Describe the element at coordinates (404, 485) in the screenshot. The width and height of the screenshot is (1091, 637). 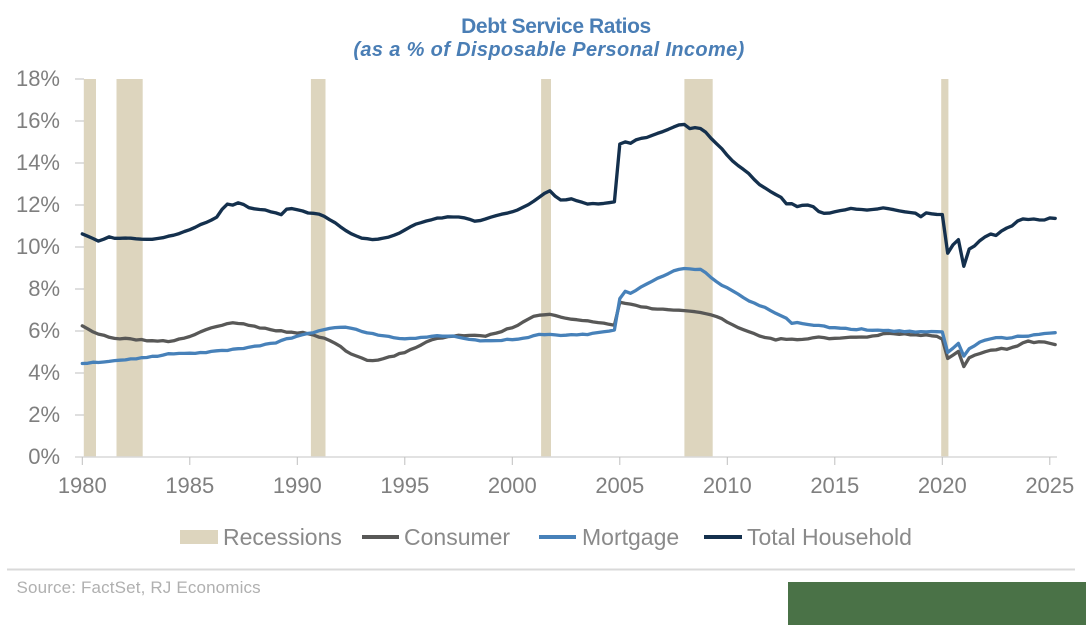
I see `svg-text: 1995` at that location.